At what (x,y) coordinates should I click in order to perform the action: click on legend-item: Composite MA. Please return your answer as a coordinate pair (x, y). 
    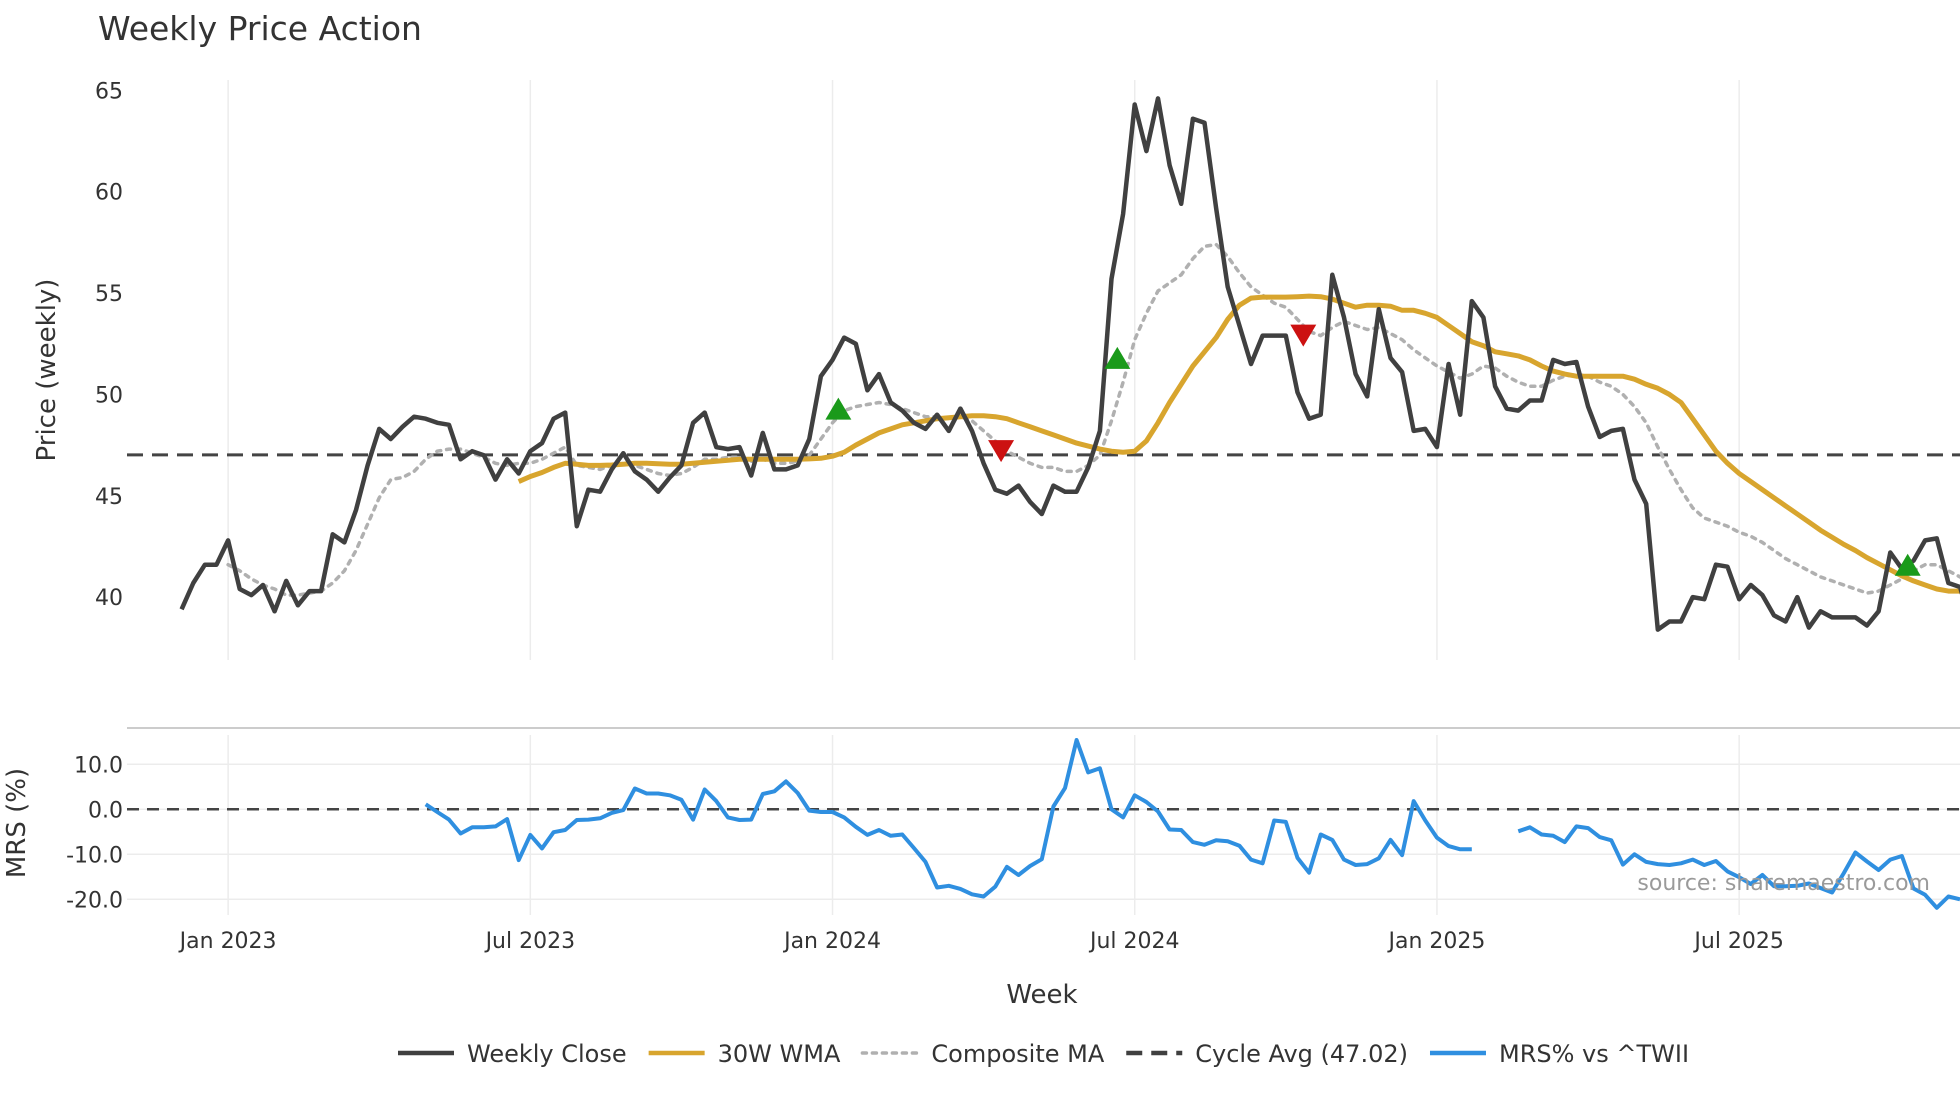
    Looking at the image, I should click on (982, 1054).